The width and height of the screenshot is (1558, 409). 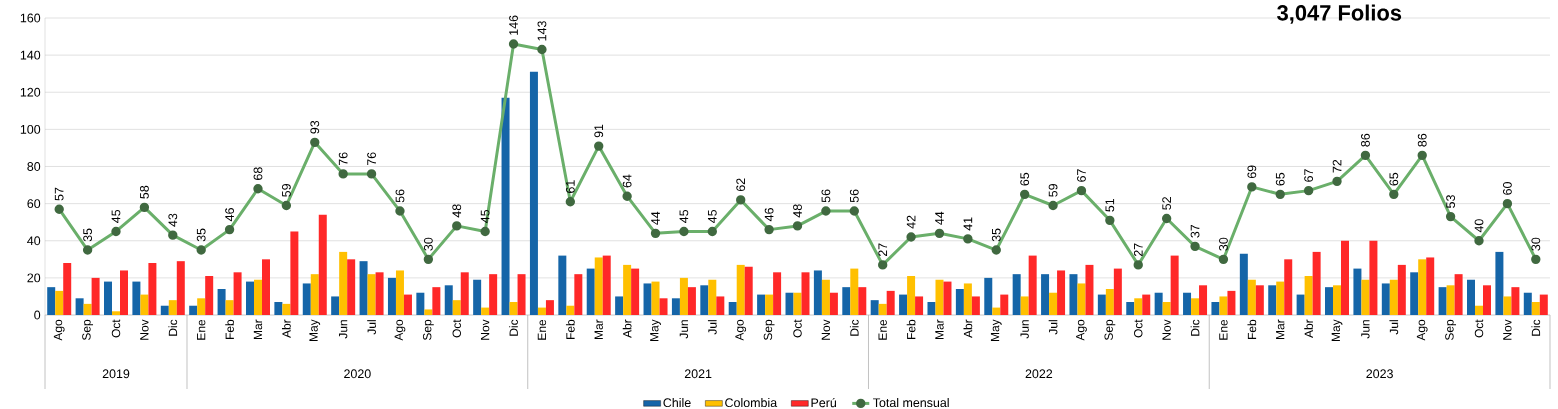 What do you see at coordinates (343, 159) in the screenshot?
I see `data-label: 76` at bounding box center [343, 159].